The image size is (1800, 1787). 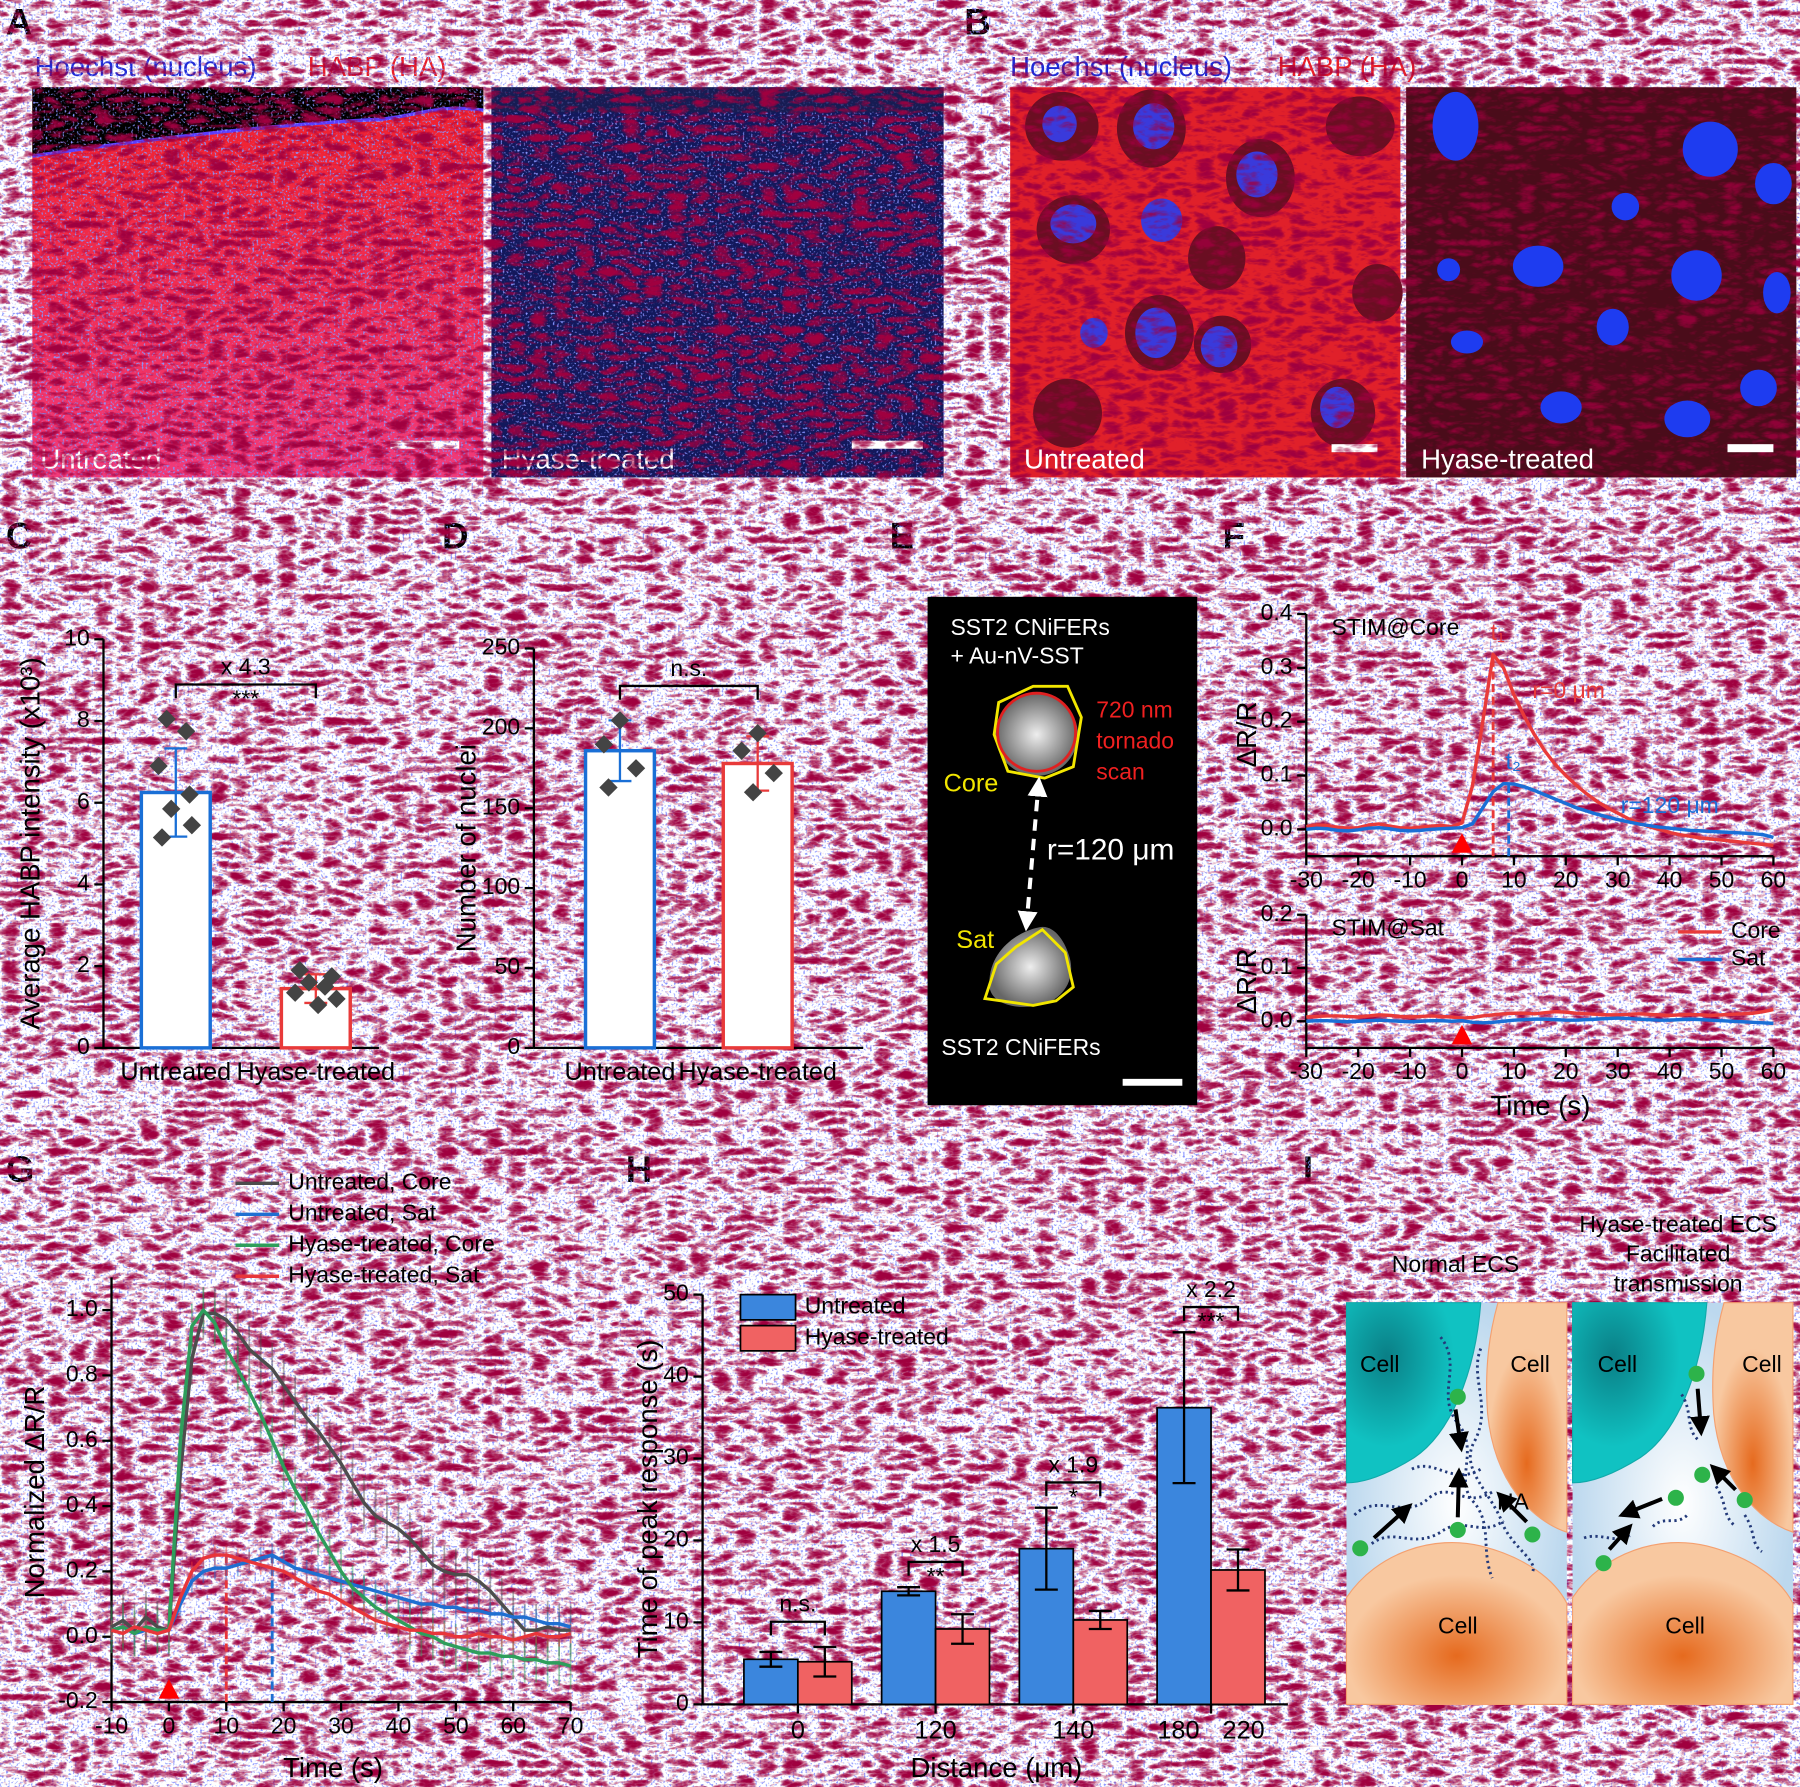 I want to click on x-tick-label: Untreated, so click(x=175, y=1072).